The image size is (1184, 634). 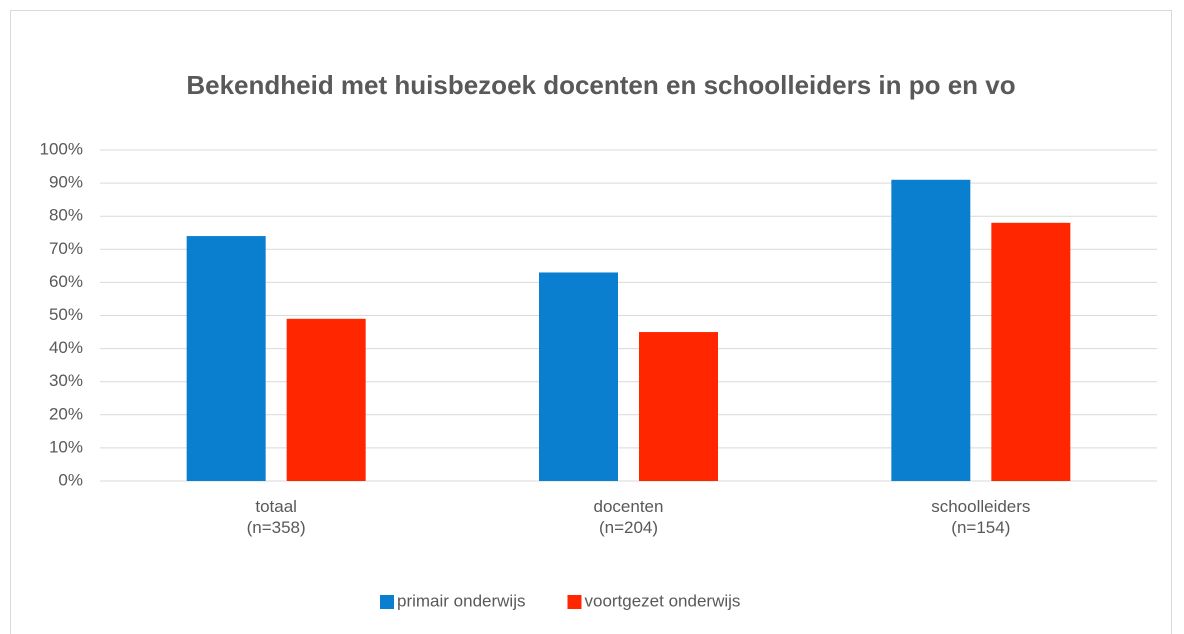 I want to click on y-tick-label: 40%, so click(x=66, y=347).